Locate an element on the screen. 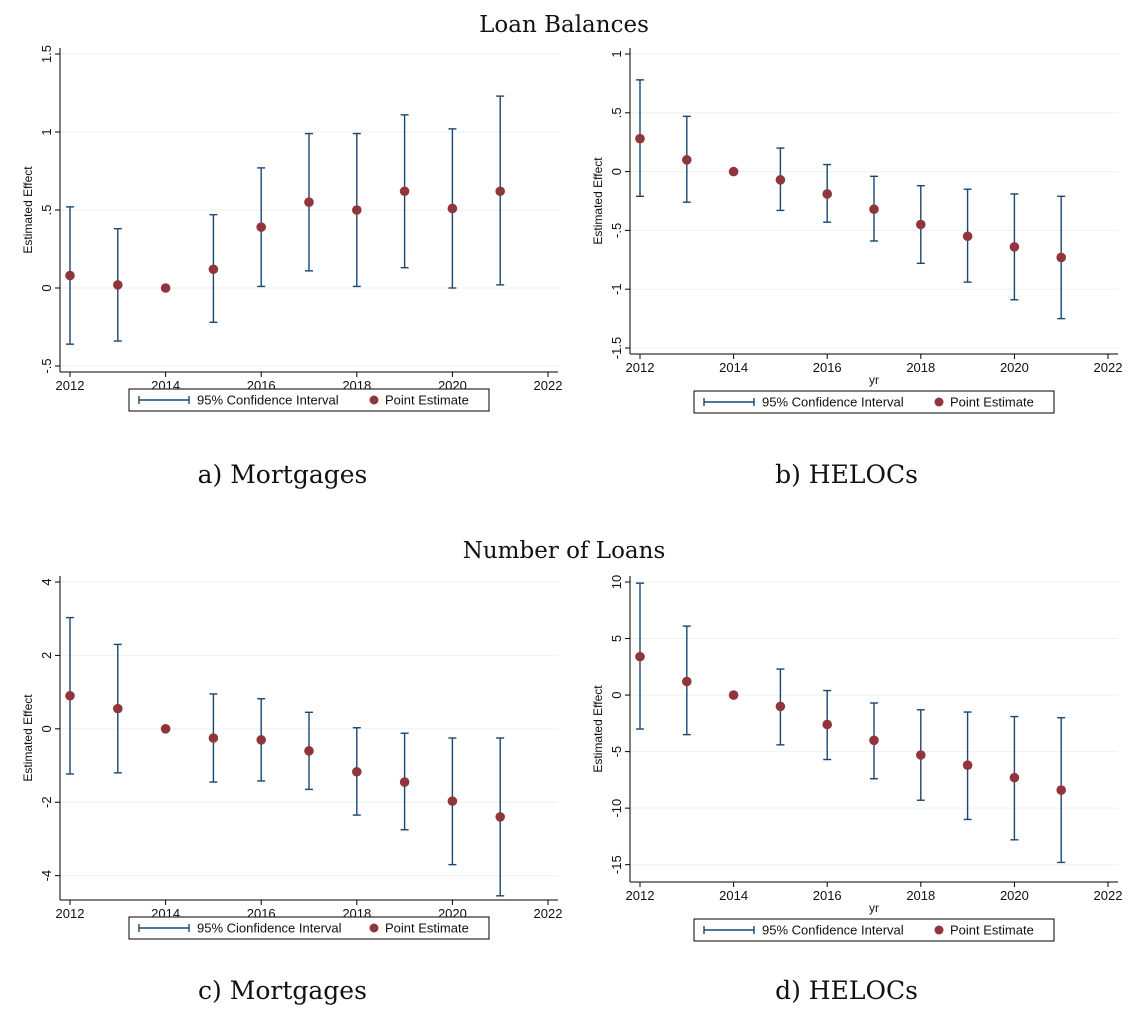 This screenshot has height=1014, width=1128. y-tick-label: -4 is located at coordinates (46, 876).